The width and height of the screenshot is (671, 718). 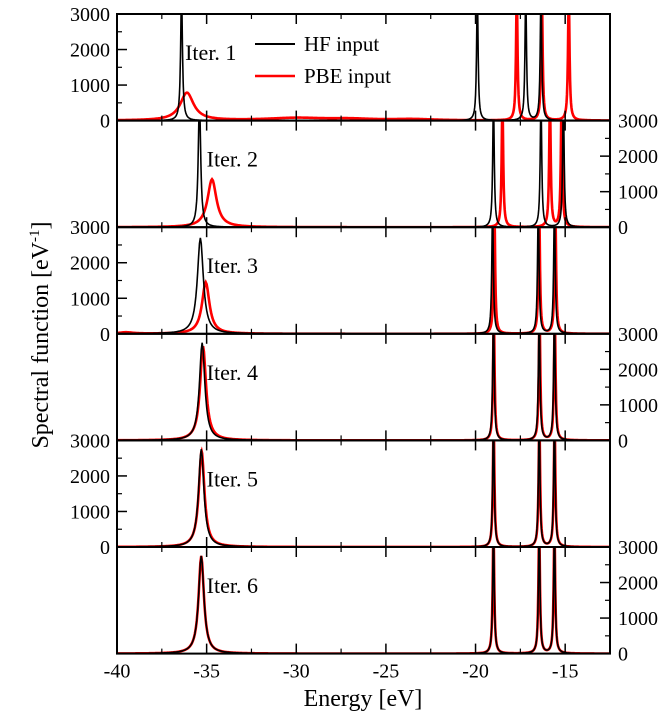 What do you see at coordinates (210, 52) in the screenshot?
I see `panel-label: Iter. 1` at bounding box center [210, 52].